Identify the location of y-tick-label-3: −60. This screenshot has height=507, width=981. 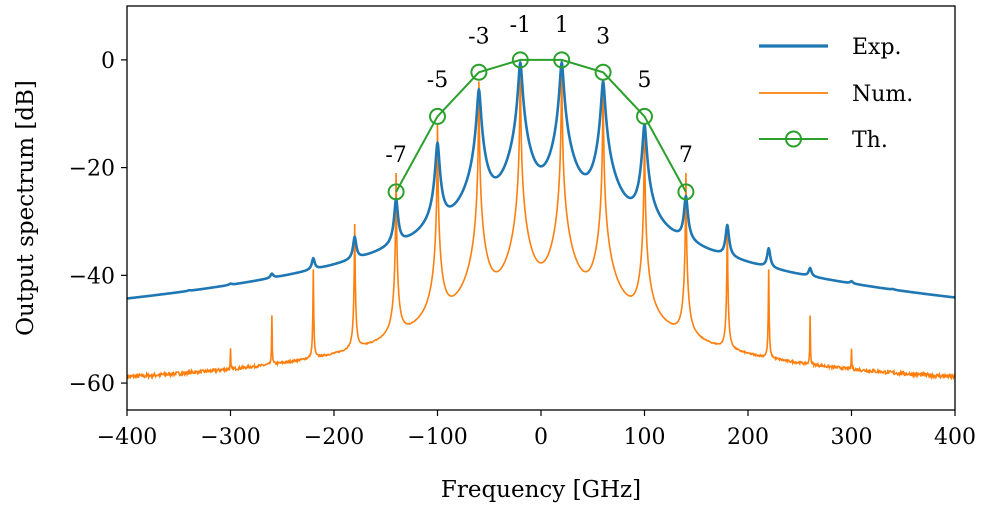
(92, 384).